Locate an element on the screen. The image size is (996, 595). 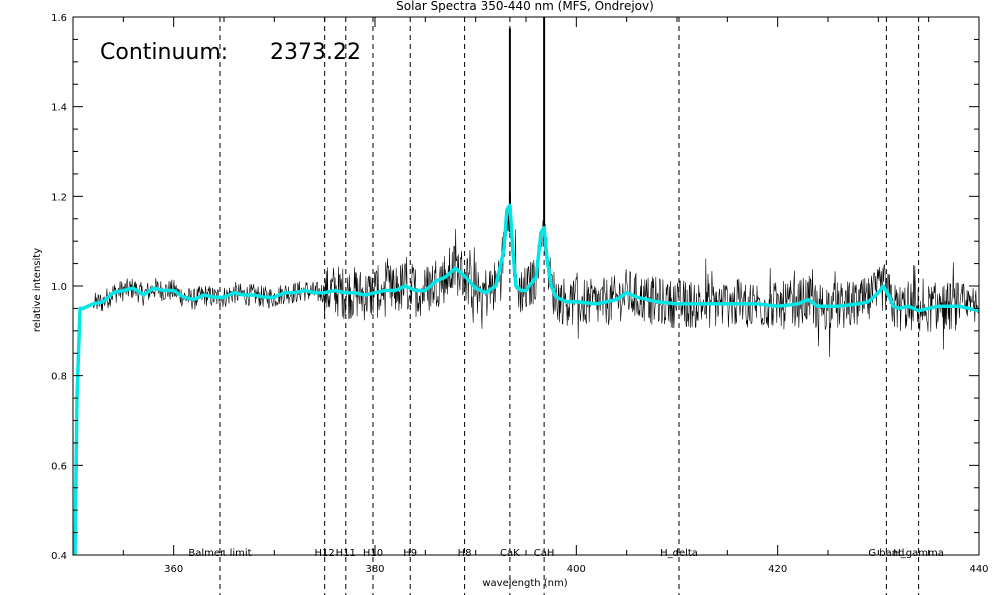
y-tick-label: 1.0 is located at coordinates (59, 287).